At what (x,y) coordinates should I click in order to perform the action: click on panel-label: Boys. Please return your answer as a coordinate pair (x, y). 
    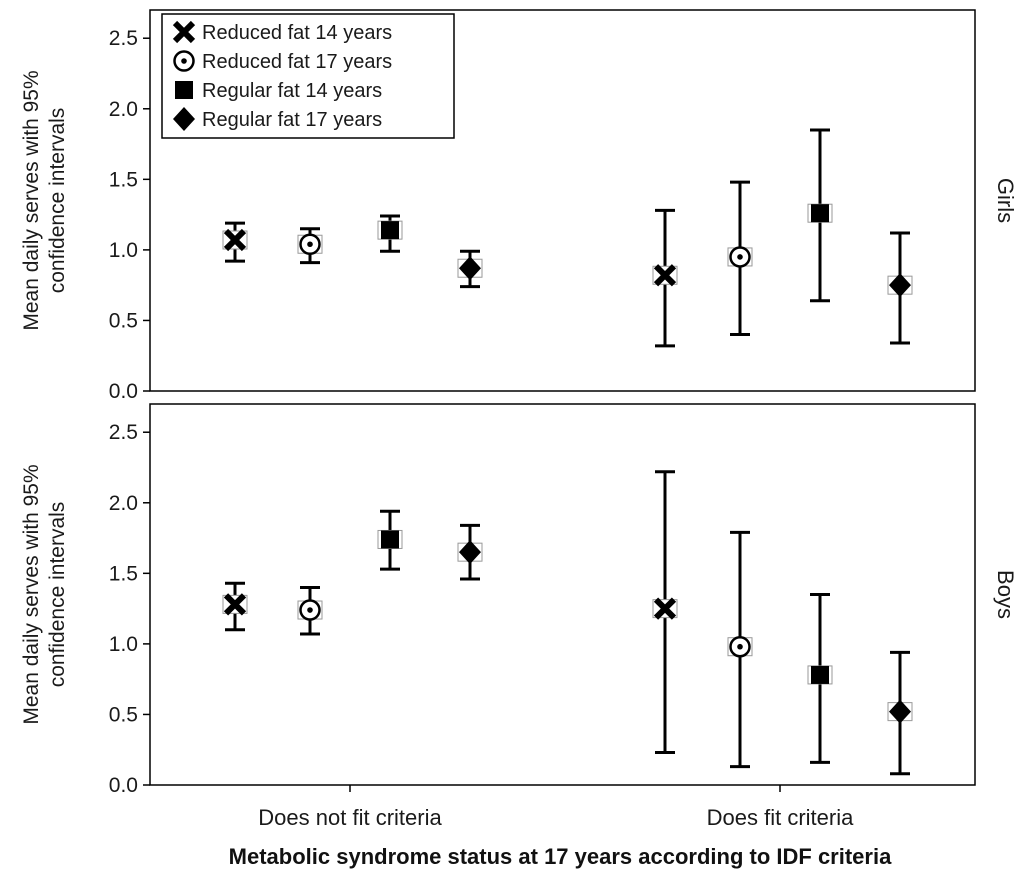
    Looking at the image, I should click on (1005, 594).